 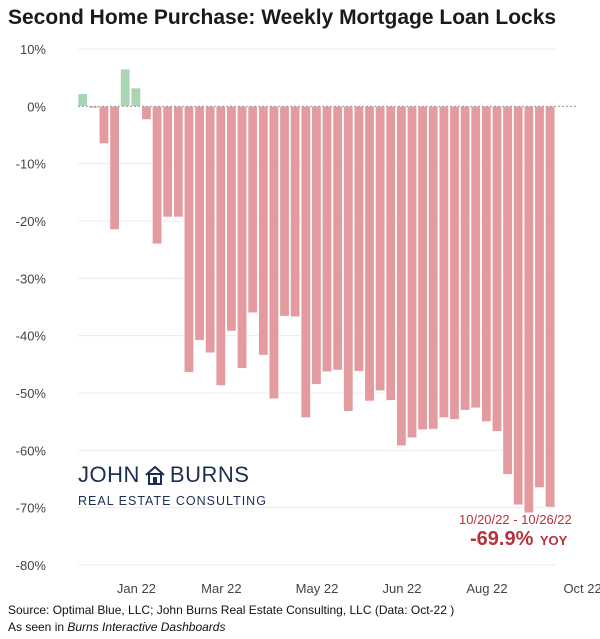 I want to click on y-tick-label: -60%, so click(x=31, y=450).